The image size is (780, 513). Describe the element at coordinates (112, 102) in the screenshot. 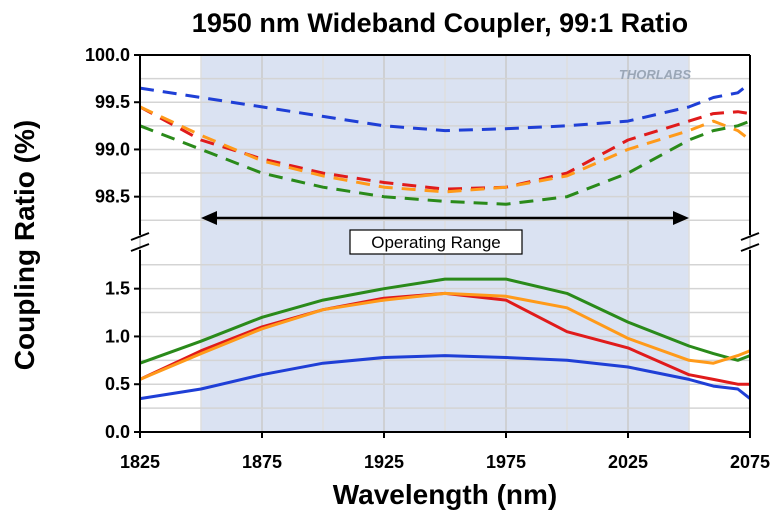

I see `y-tick-label: 99.5` at that location.